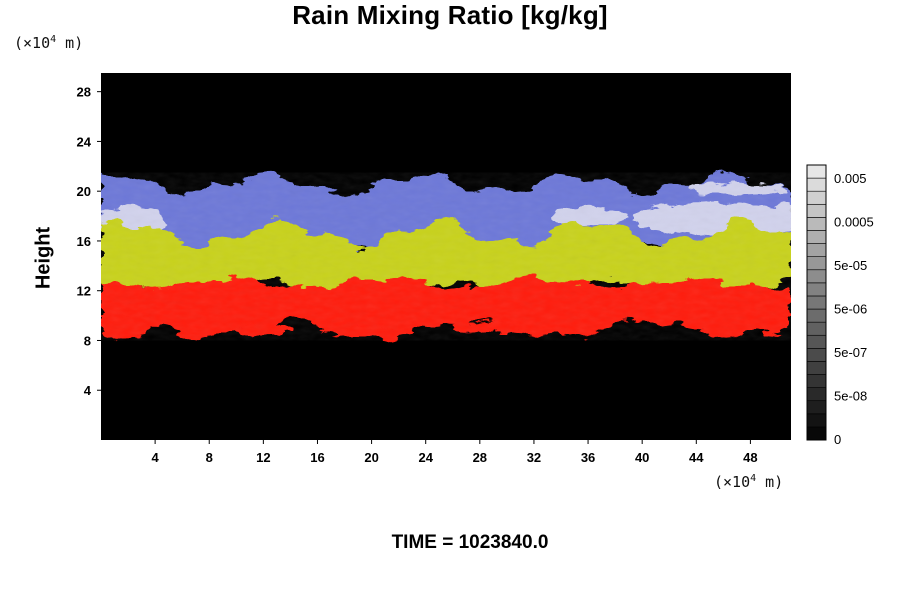  Describe the element at coordinates (850, 309) in the screenshot. I see `colorbar-label: 5e-06` at that location.